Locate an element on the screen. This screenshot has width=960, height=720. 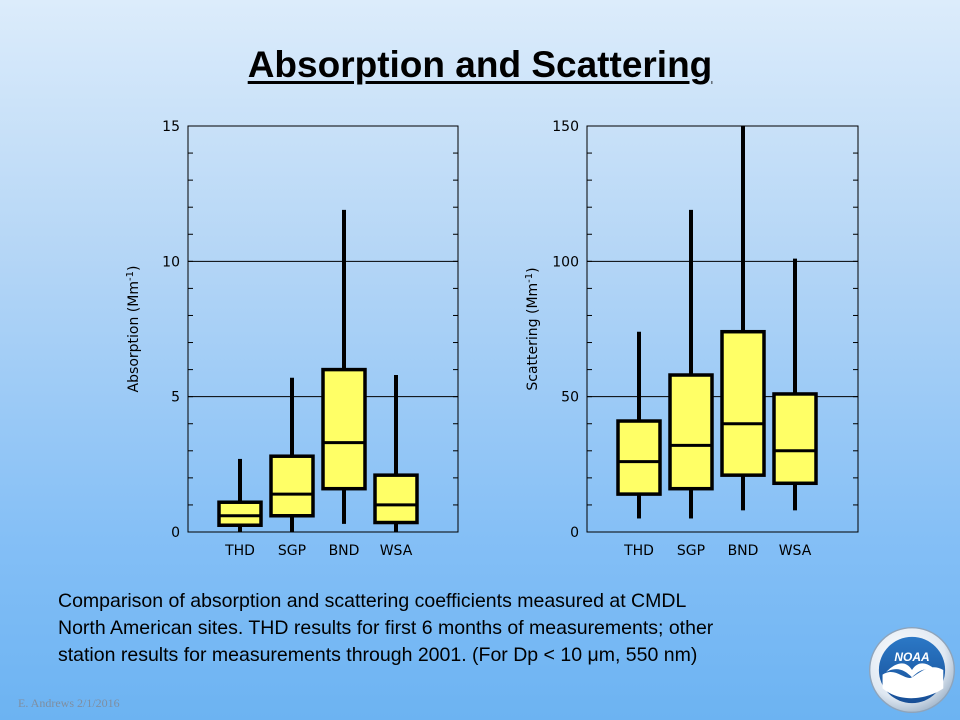
y-tick-label: 5 is located at coordinates (175, 398).